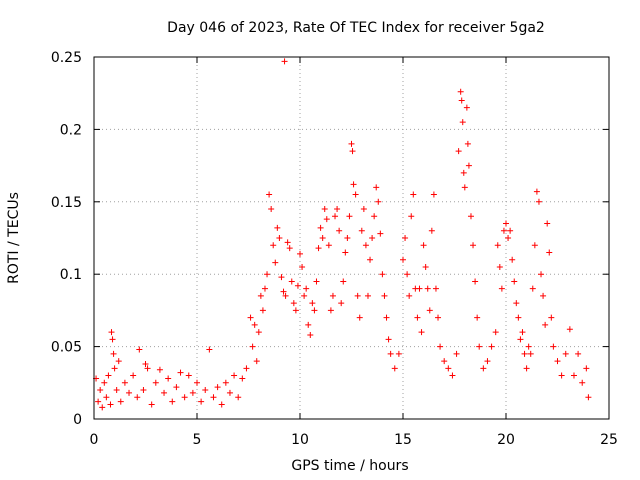 This screenshot has height=480, width=640. What do you see at coordinates (609, 440) in the screenshot?
I see `x-tick-label: 25` at bounding box center [609, 440].